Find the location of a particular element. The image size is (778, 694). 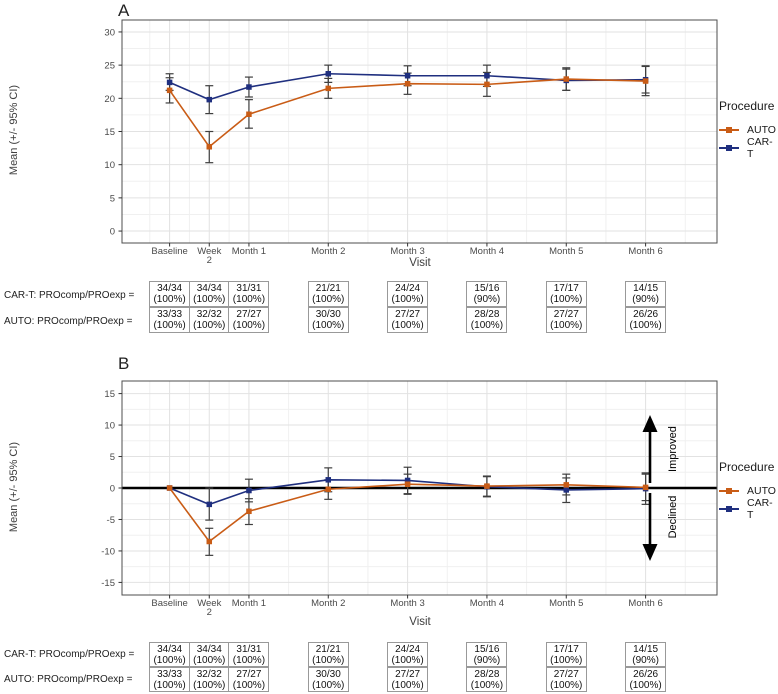

y-tick-label: 25 is located at coordinates (109, 66).